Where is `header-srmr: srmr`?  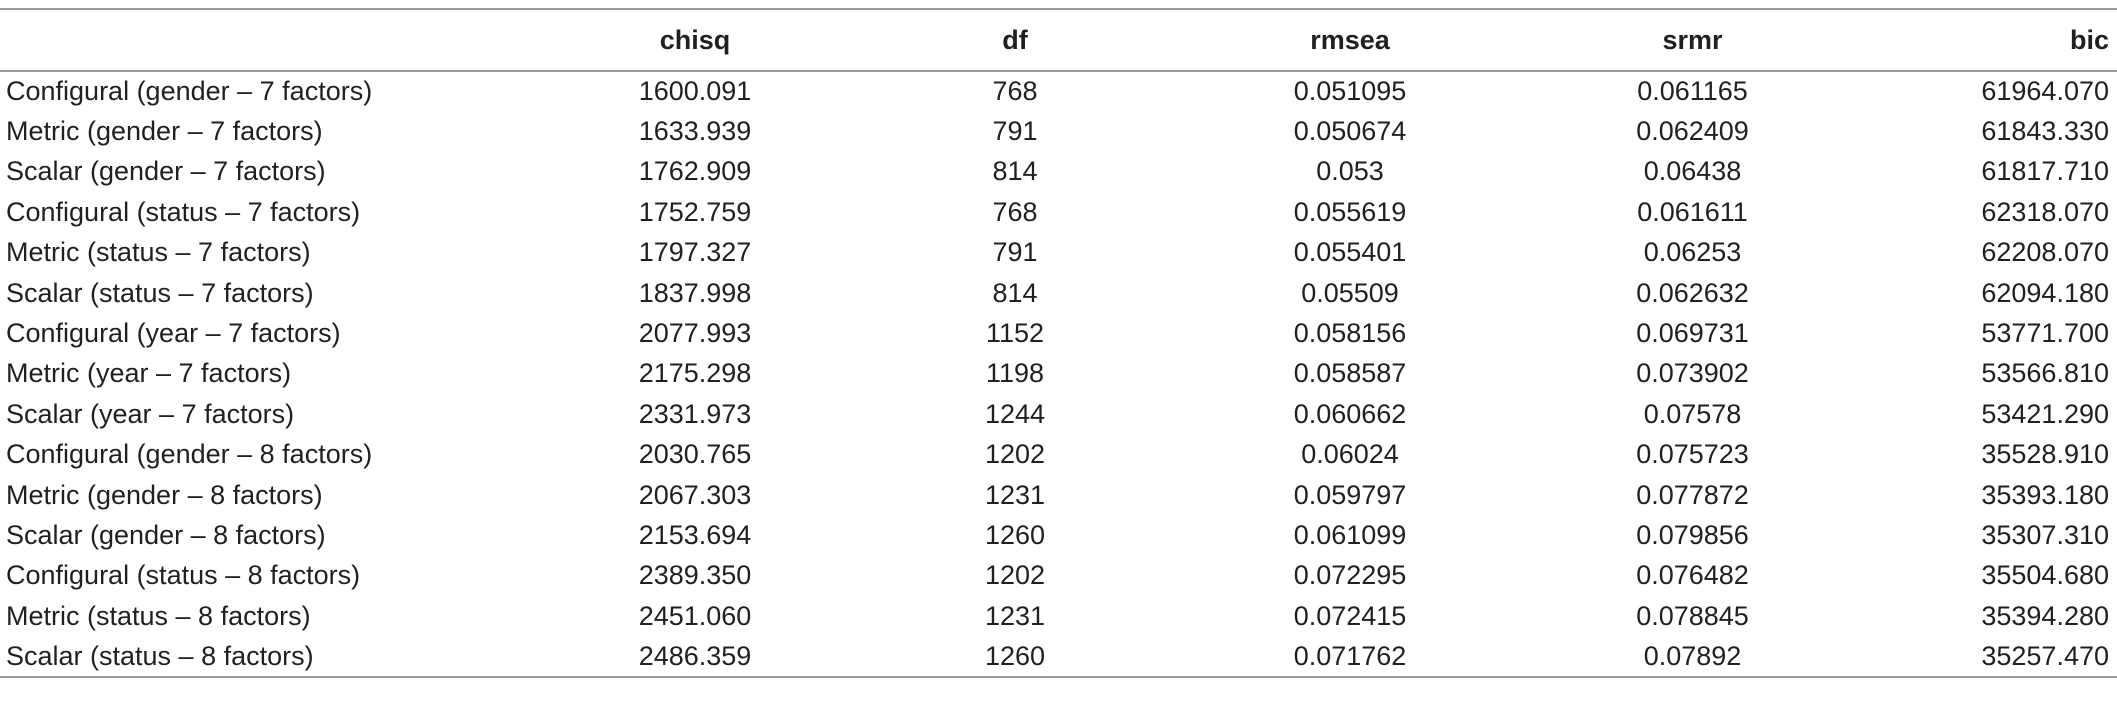
header-srmr: srmr is located at coordinates (1692, 39).